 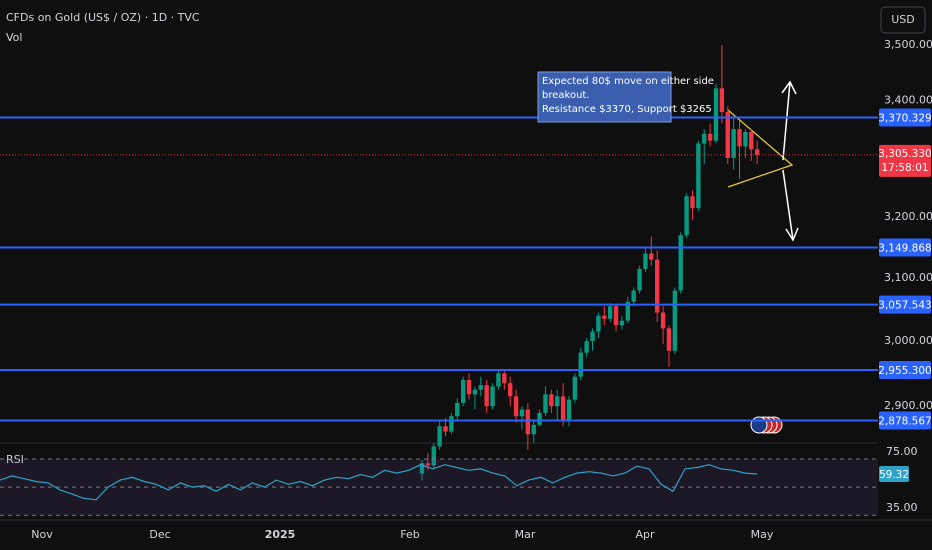 I want to click on level-label: 2,955.300, so click(x=904, y=371).